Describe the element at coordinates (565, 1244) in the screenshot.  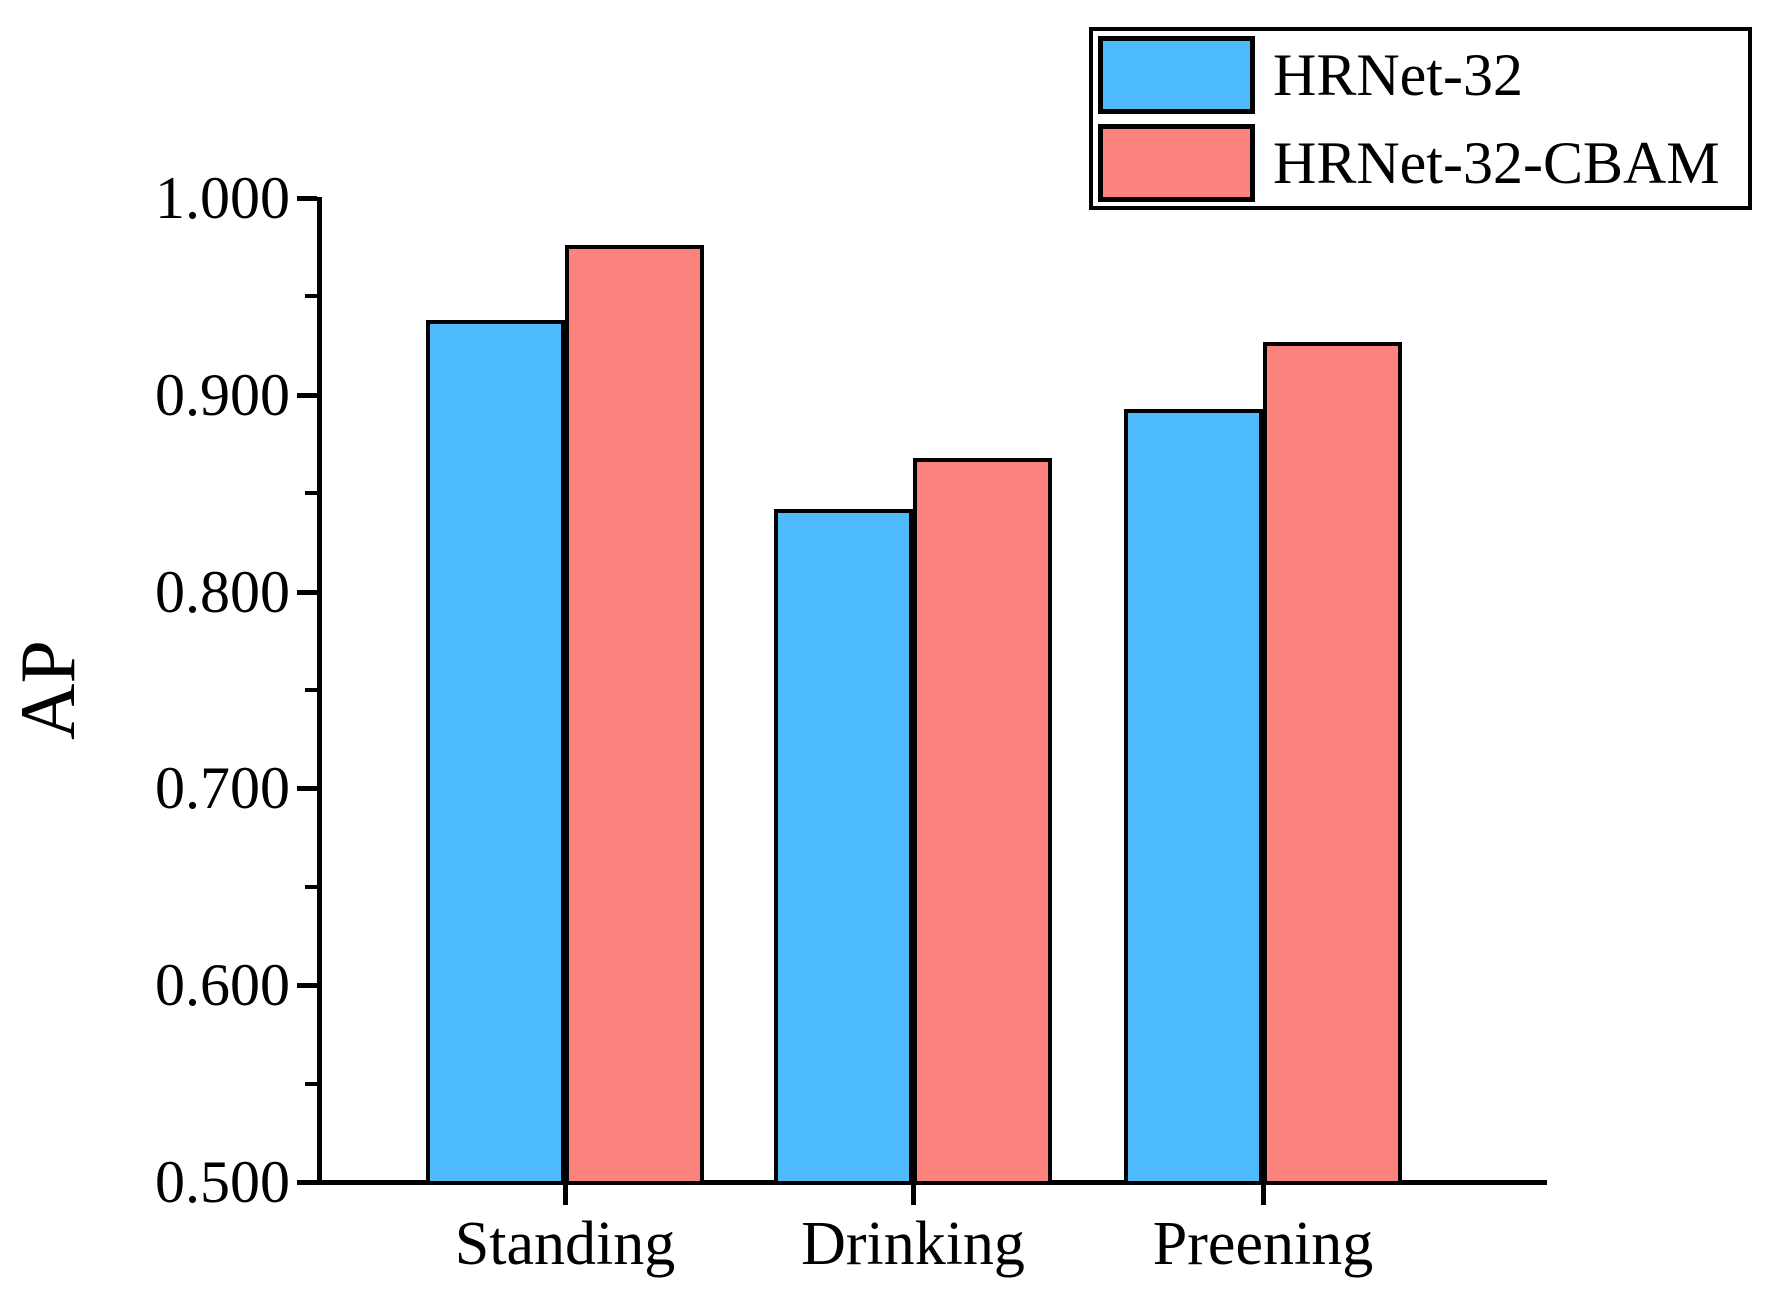
I see `x-axis-category-label: Standing` at that location.